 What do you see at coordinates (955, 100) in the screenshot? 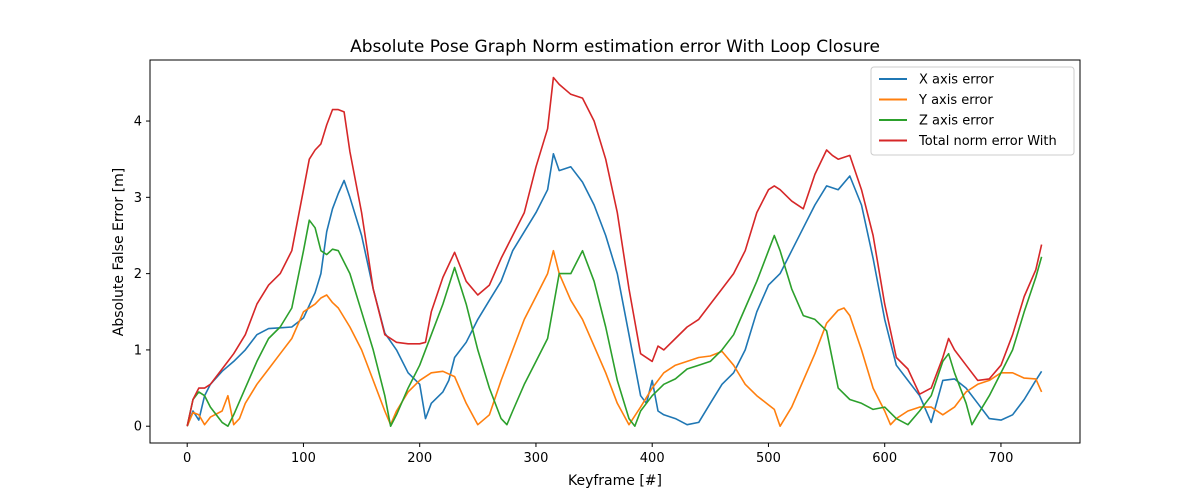
I see `legend-label: Y axis error` at bounding box center [955, 100].